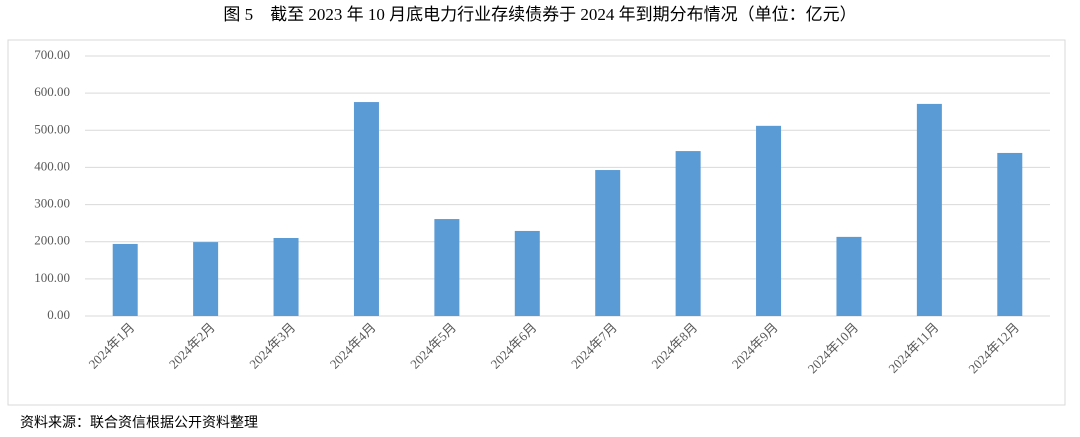 The image size is (1080, 437). I want to click on y-tick-label: 400.00, so click(52, 165).